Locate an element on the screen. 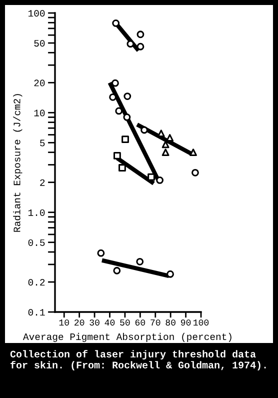 The width and height of the screenshot is (278, 398). x-tick-label: 50 is located at coordinates (125, 322).